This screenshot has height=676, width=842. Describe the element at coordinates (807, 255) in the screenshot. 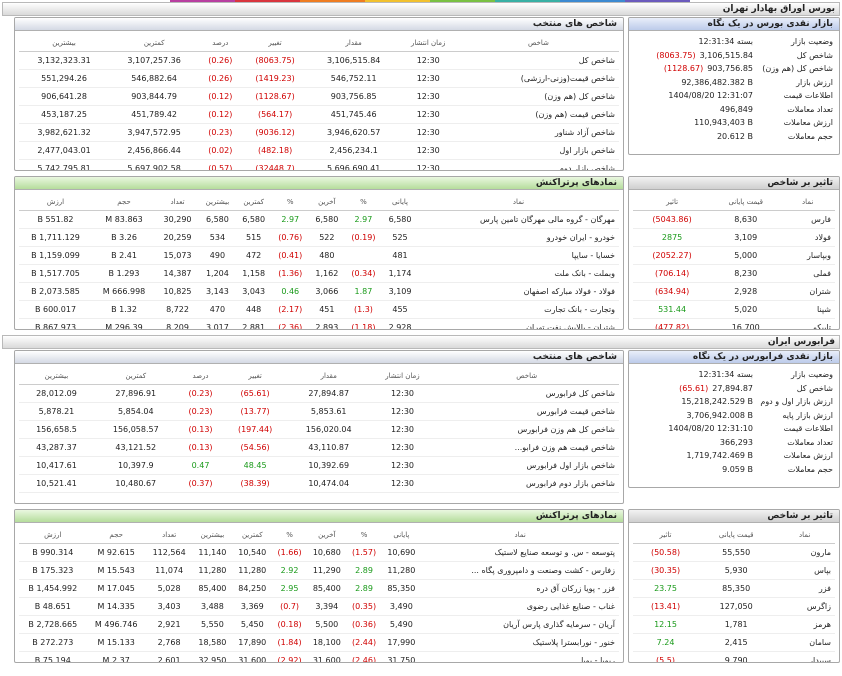

I see `cell: وبپاسار` at that location.